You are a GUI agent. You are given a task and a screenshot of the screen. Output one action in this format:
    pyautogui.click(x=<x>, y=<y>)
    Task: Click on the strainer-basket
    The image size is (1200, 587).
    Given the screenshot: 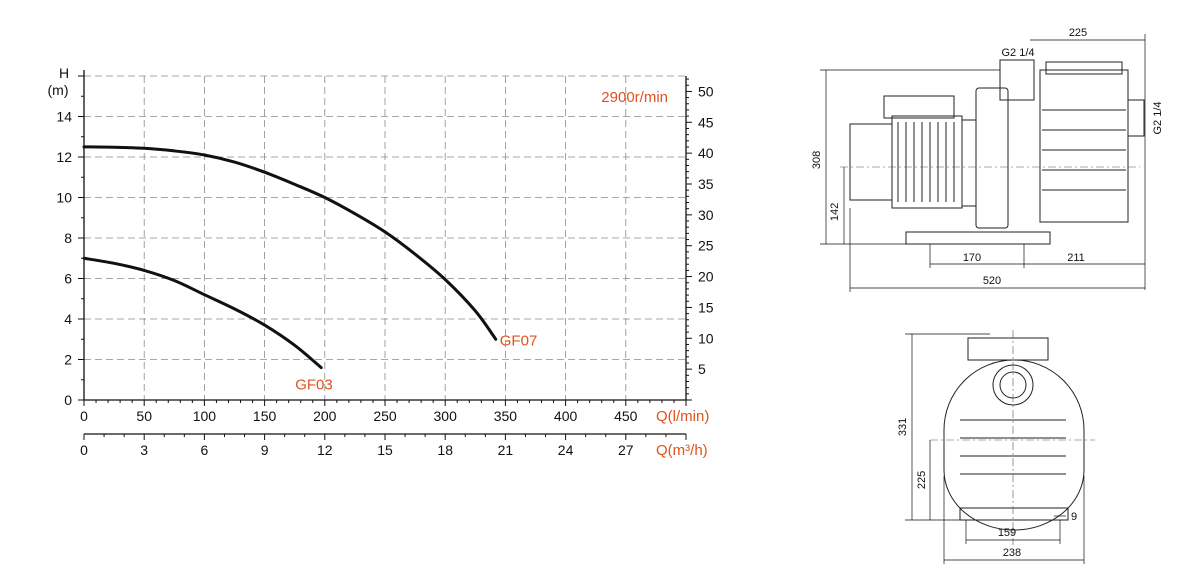 What is the action you would take?
    pyautogui.click(x=1084, y=146)
    